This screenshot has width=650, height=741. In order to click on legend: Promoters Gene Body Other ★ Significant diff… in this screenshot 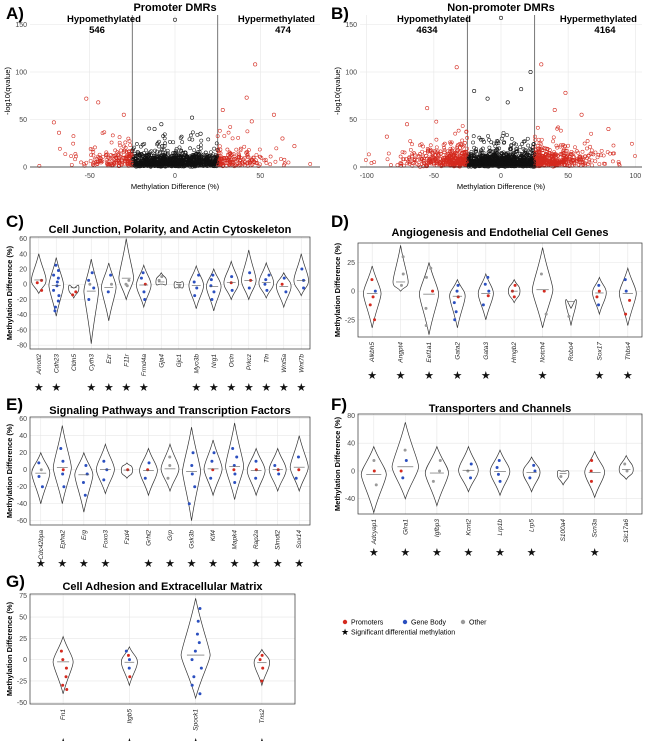, I will do `click(414, 629)`.